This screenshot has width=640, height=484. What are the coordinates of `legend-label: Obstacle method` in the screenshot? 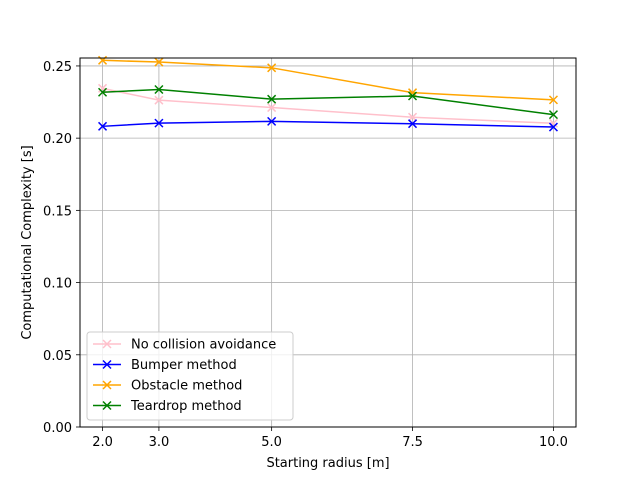 It's located at (186, 386).